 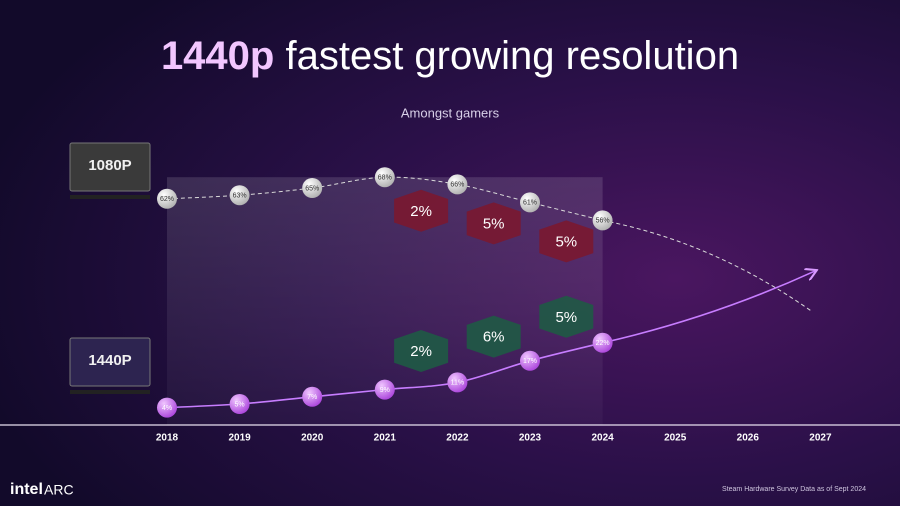 I want to click on subtitle: Amongst gamers, so click(x=450, y=112).